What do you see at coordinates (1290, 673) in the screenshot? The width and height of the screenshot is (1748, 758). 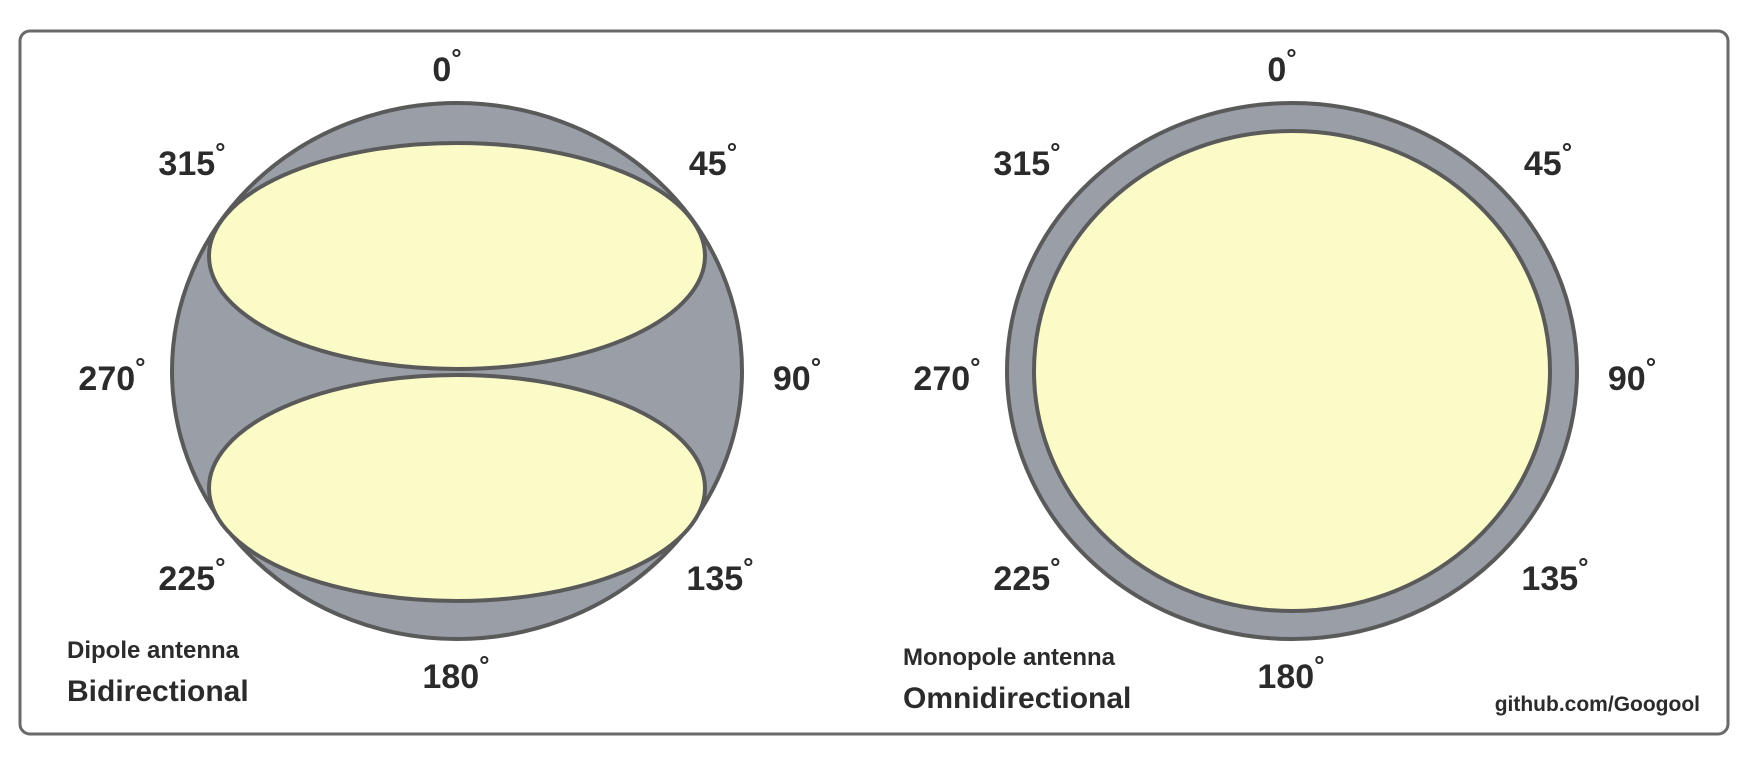 I see `monopole-angle-180: 180°` at bounding box center [1290, 673].